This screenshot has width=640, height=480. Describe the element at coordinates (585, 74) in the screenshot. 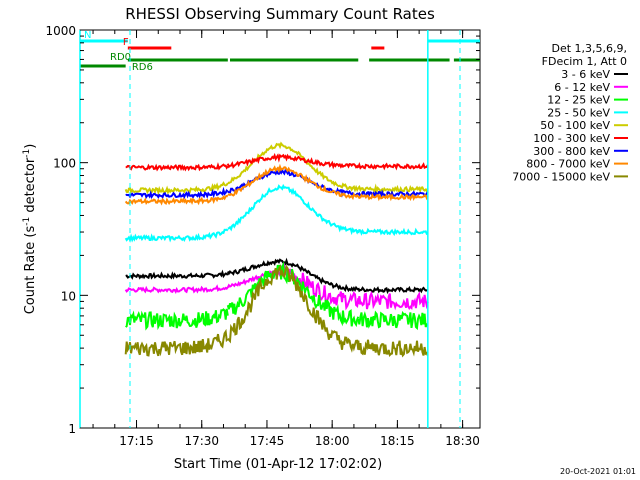

I see `legend-entry-label: 3 - 6 keV` at that location.